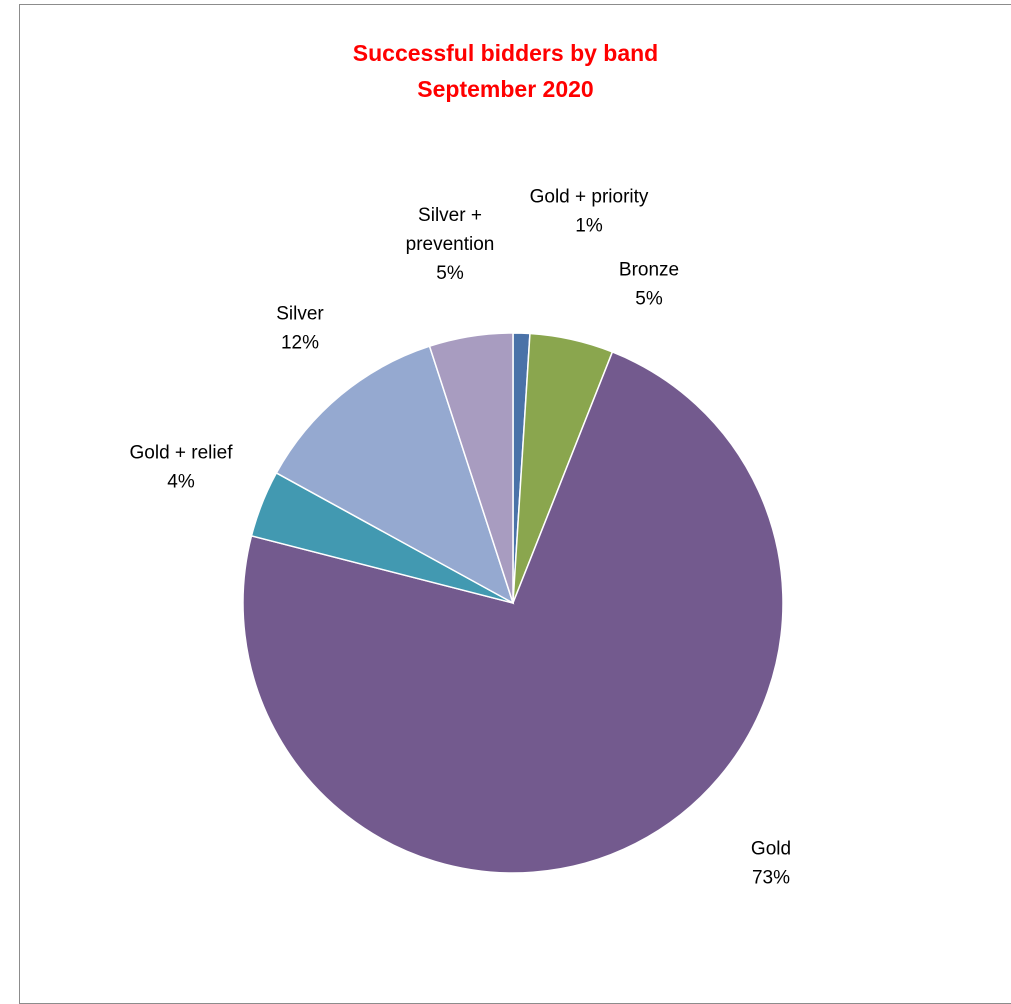 The width and height of the screenshot is (1011, 1004). I want to click on chart-title: Successful bidders by band, so click(505, 53).